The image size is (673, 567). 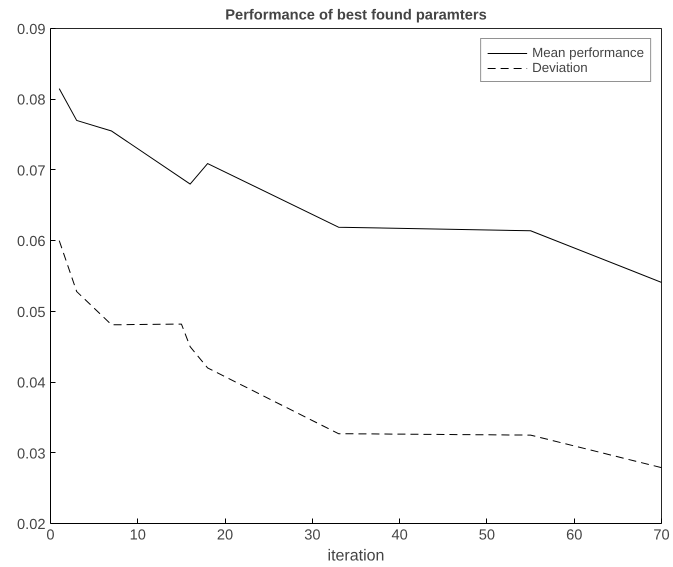 I want to click on y-tick-label: 0.03, so click(x=31, y=454).